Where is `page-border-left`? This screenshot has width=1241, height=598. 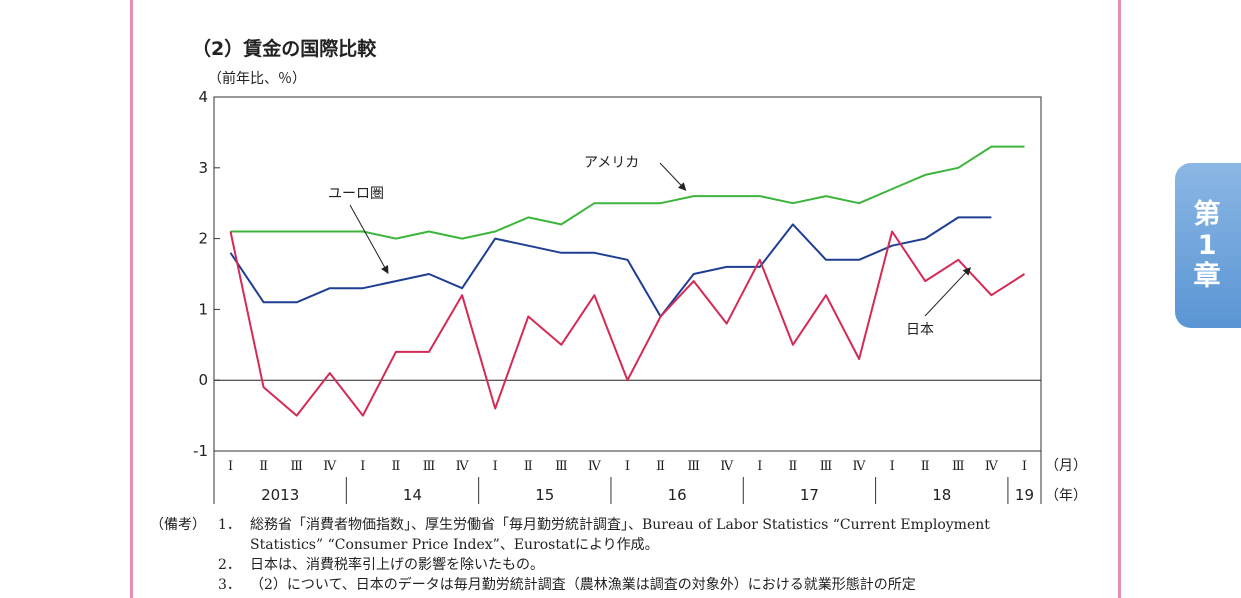 page-border-left is located at coordinates (131, 299).